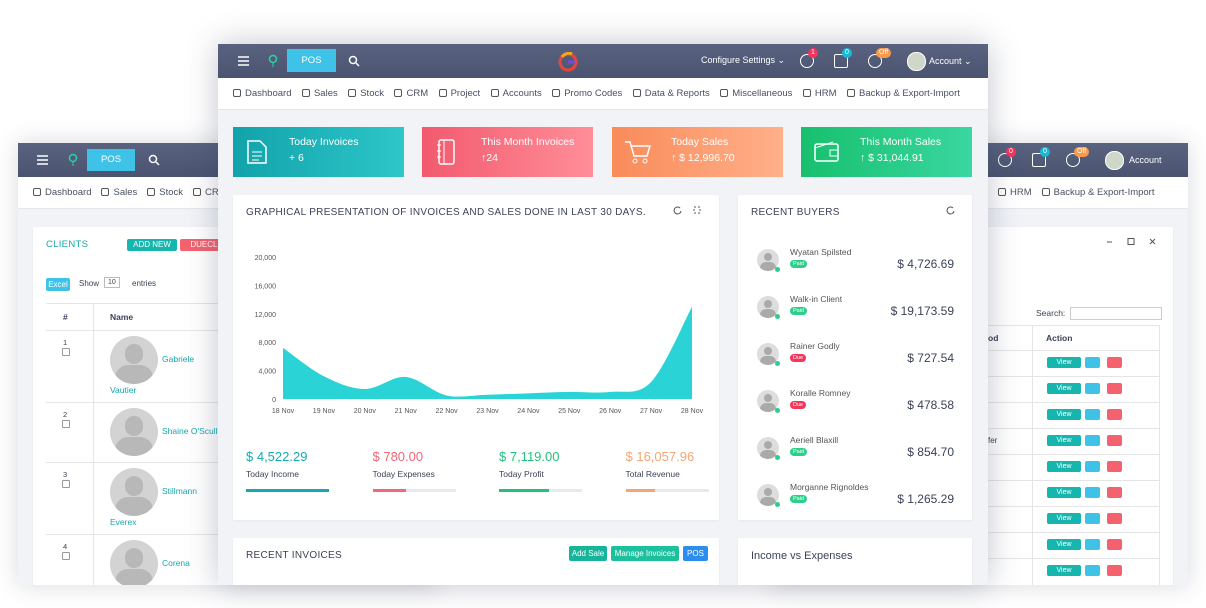 The height and width of the screenshot is (608, 1206). Describe the element at coordinates (257, 152) in the screenshot. I see `card-icon` at that location.